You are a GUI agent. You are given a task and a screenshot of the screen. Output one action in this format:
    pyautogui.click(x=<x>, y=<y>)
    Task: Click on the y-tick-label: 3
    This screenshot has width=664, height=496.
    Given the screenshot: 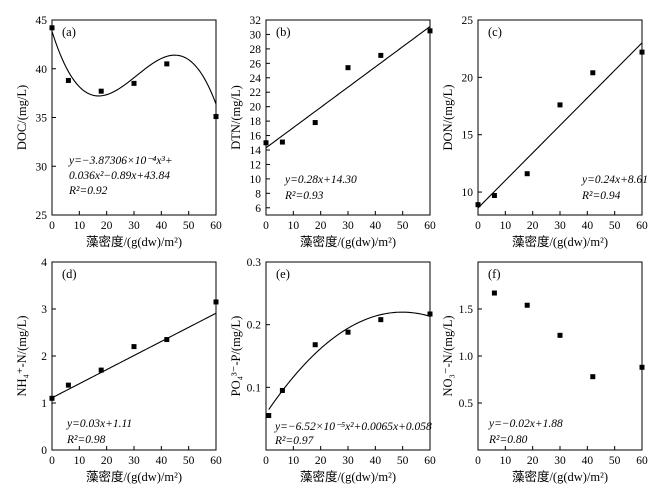 What is the action you would take?
    pyautogui.click(x=44, y=310)
    